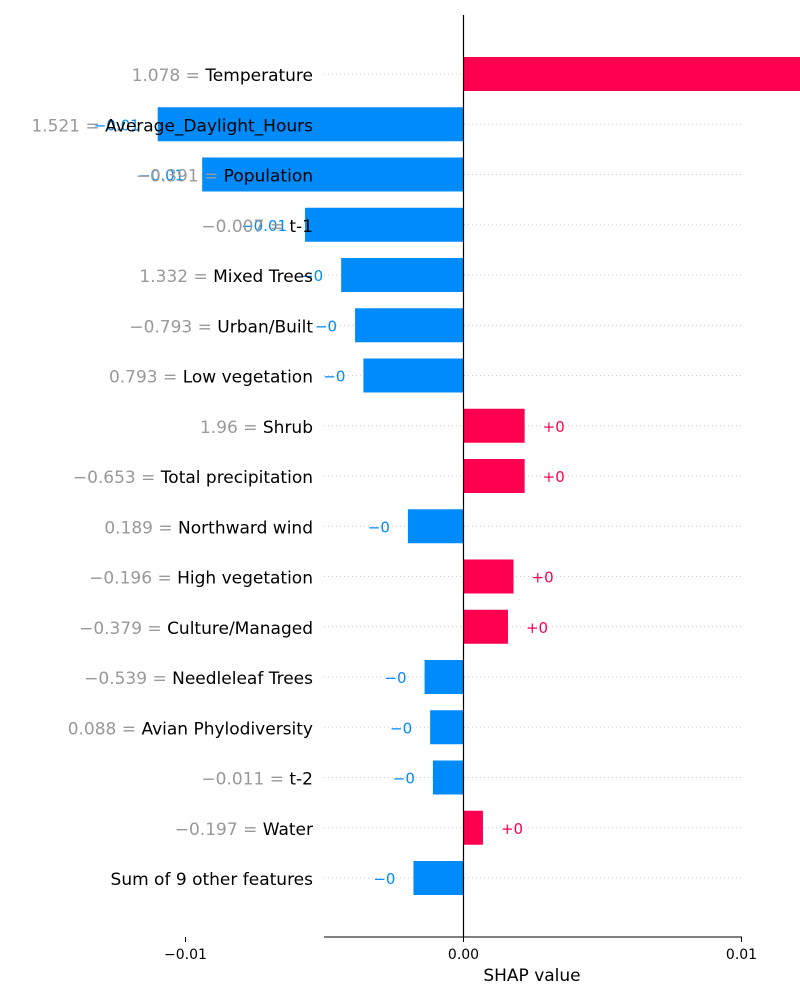 The width and height of the screenshot is (800, 1004). I want to click on feature-name: Population, so click(268, 177).